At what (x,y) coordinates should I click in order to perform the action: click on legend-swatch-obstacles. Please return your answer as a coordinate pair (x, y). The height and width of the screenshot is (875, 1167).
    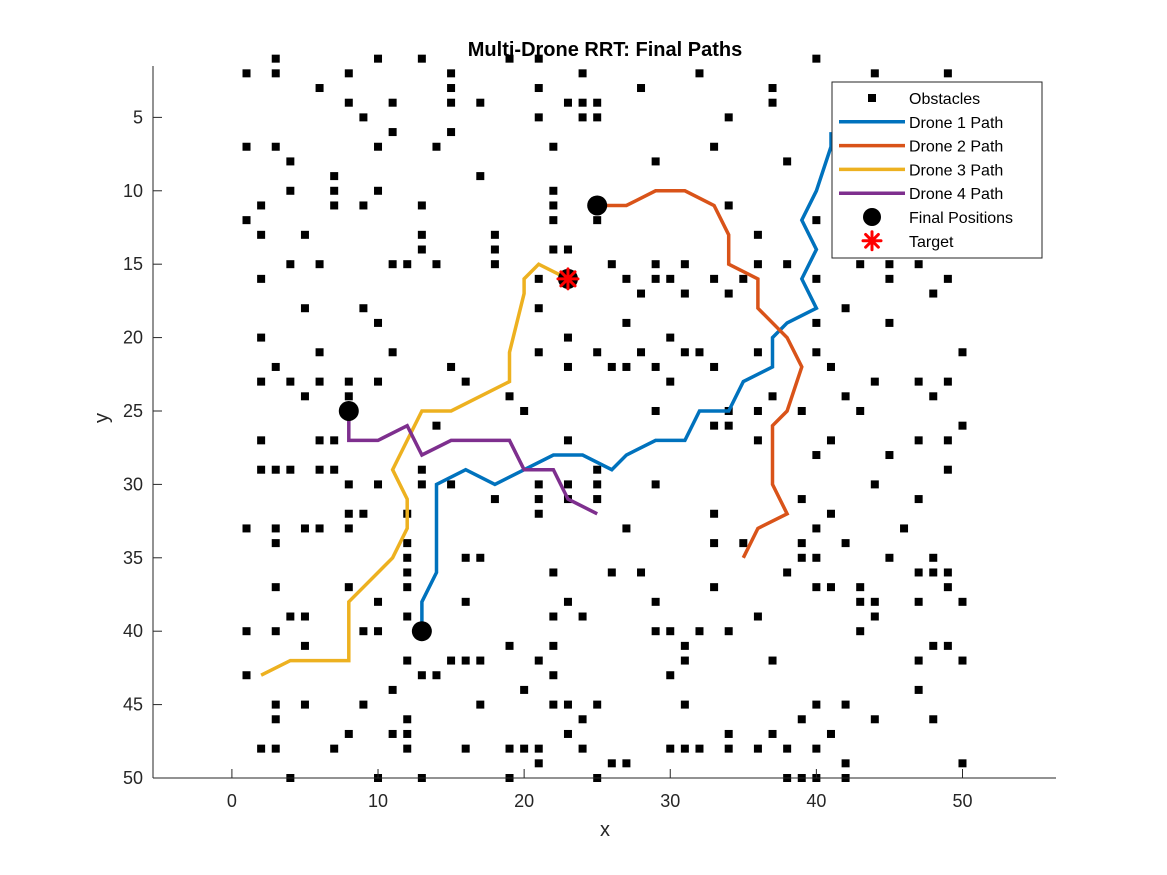
    Looking at the image, I should click on (872, 98).